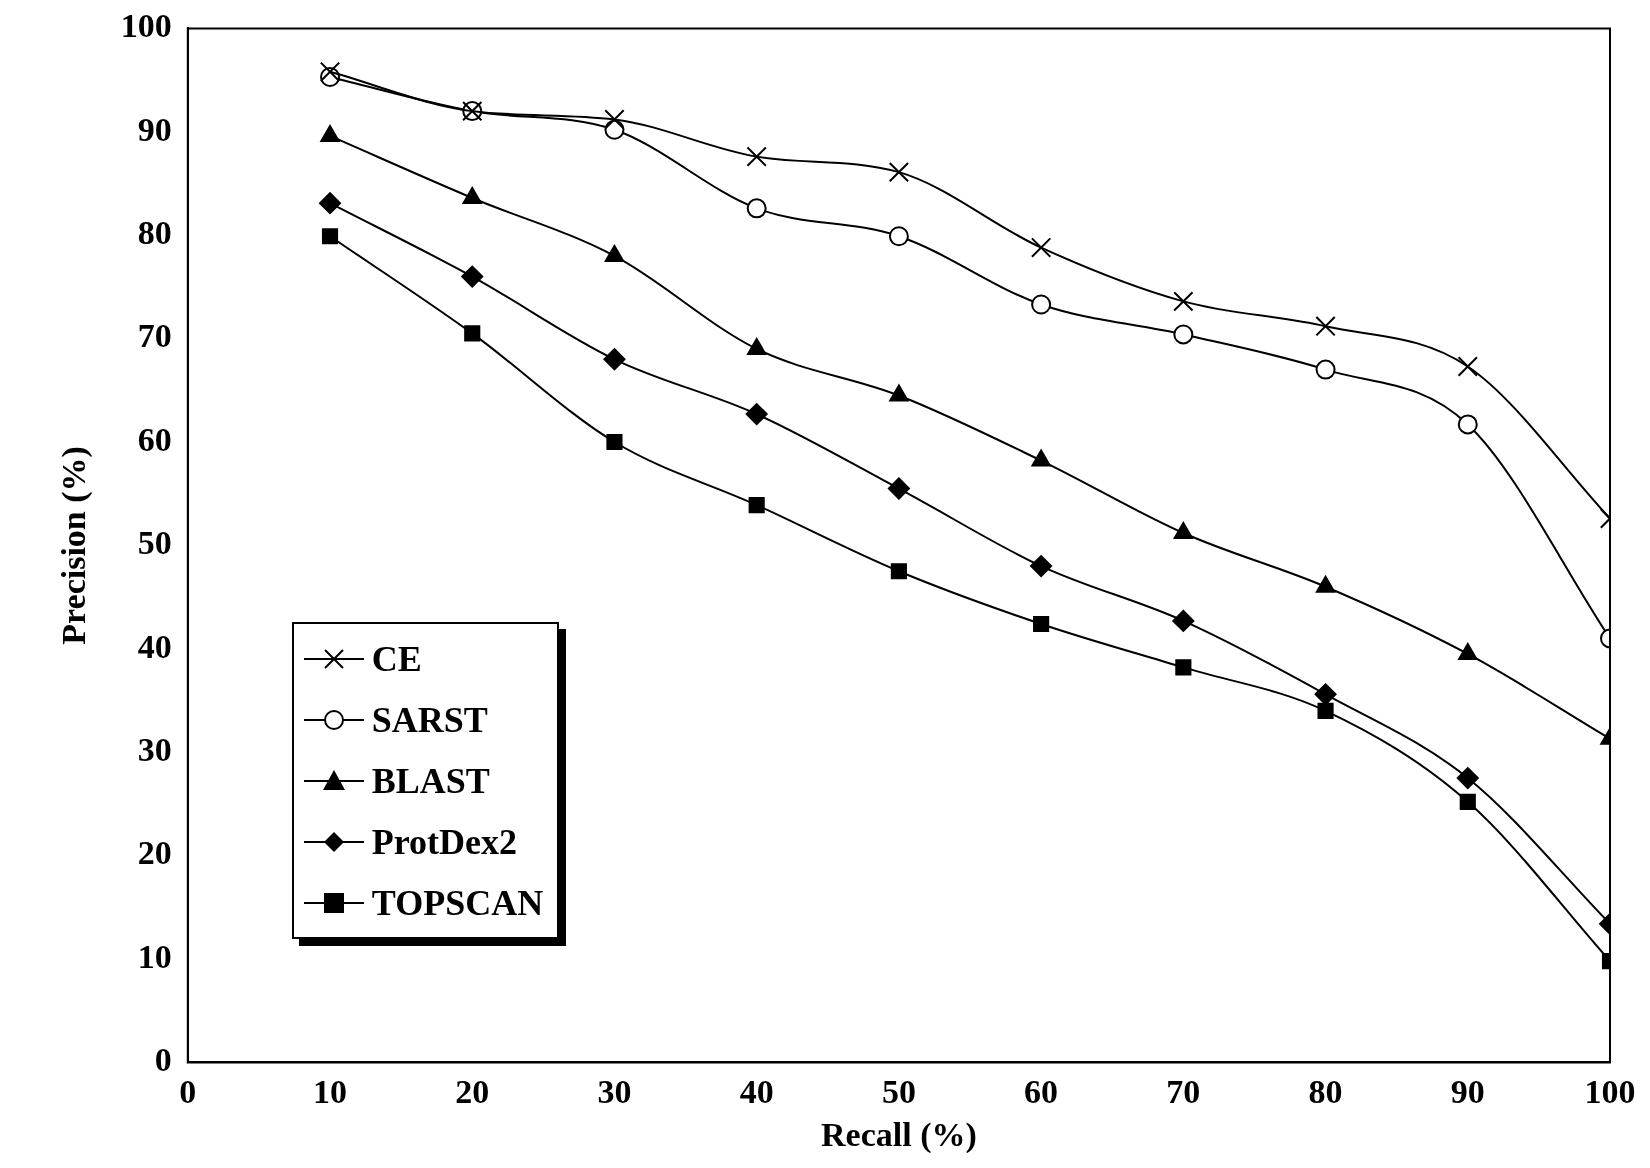  I want to click on legend-label: TOPSCAN, so click(457, 902).